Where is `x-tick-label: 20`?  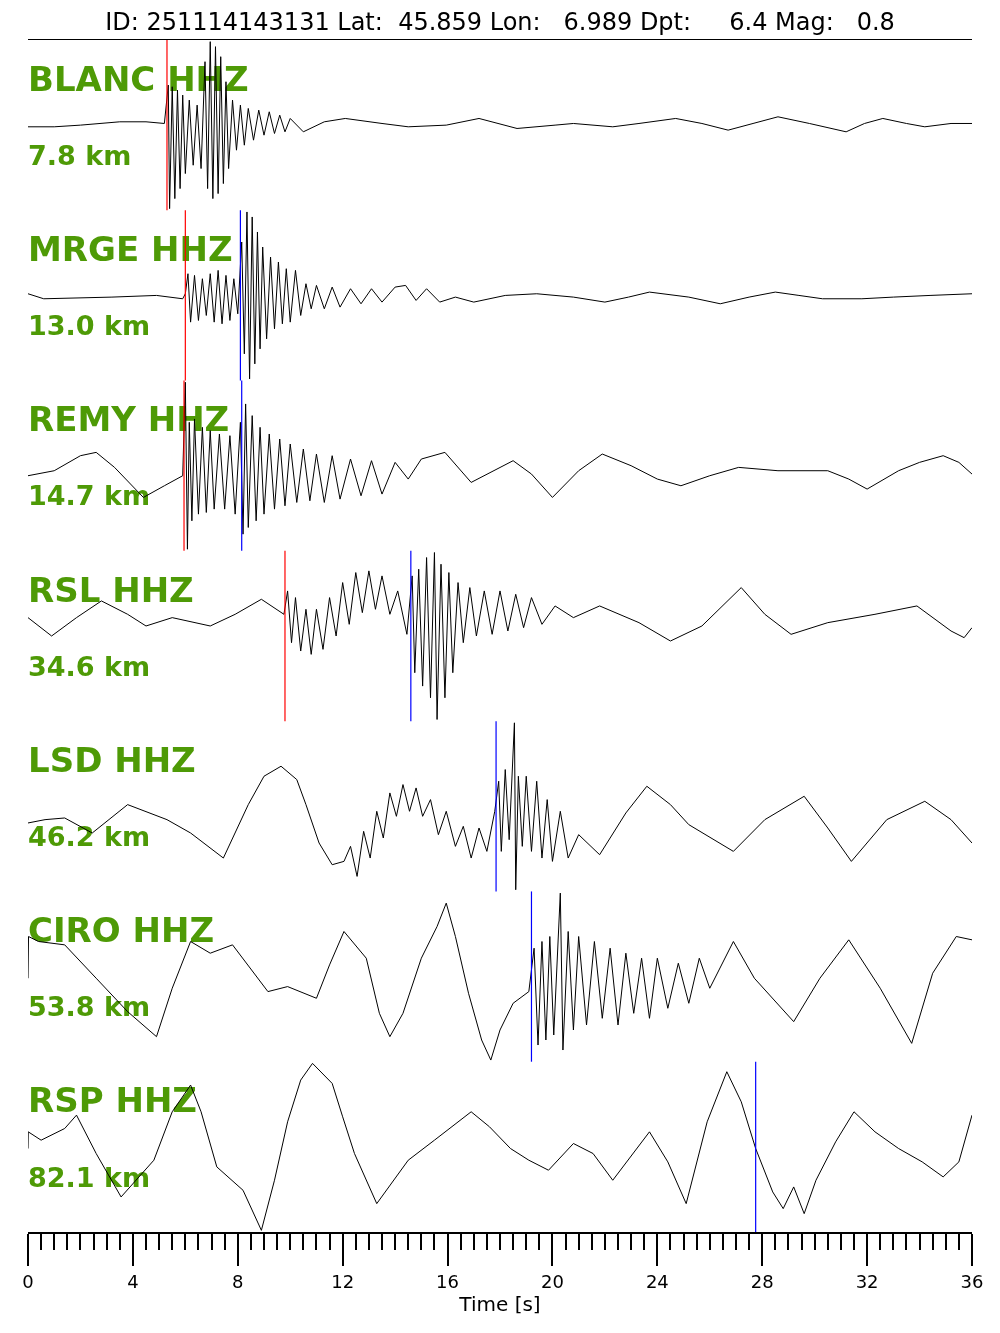 x-tick-label: 20 is located at coordinates (552, 1281).